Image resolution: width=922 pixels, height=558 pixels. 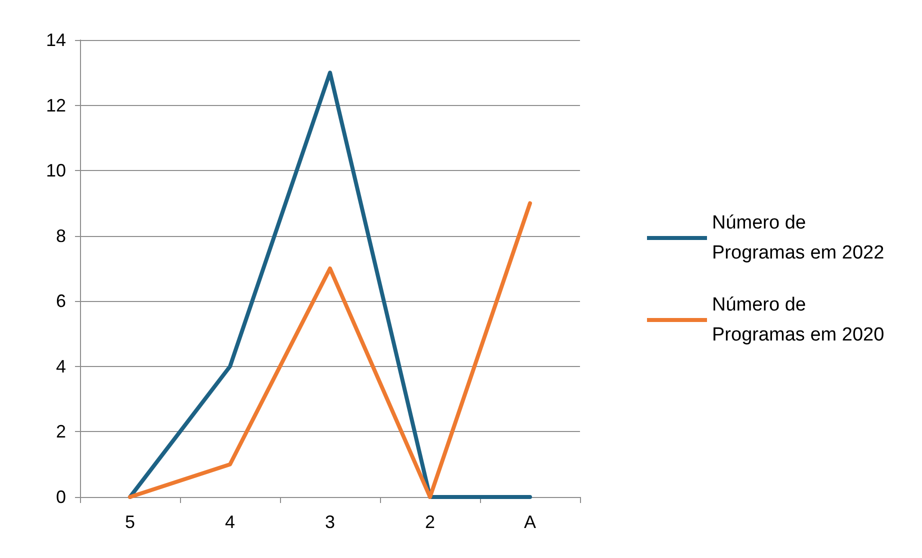 I want to click on legend-label: Número de Programas em 2020, so click(x=798, y=320).